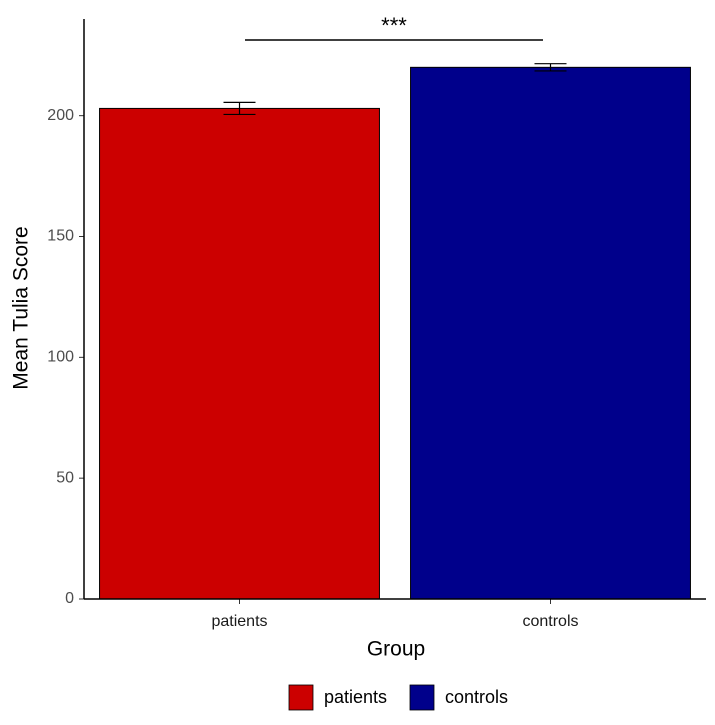 The width and height of the screenshot is (715, 725). I want to click on y-tick-label: 0, so click(69, 598).